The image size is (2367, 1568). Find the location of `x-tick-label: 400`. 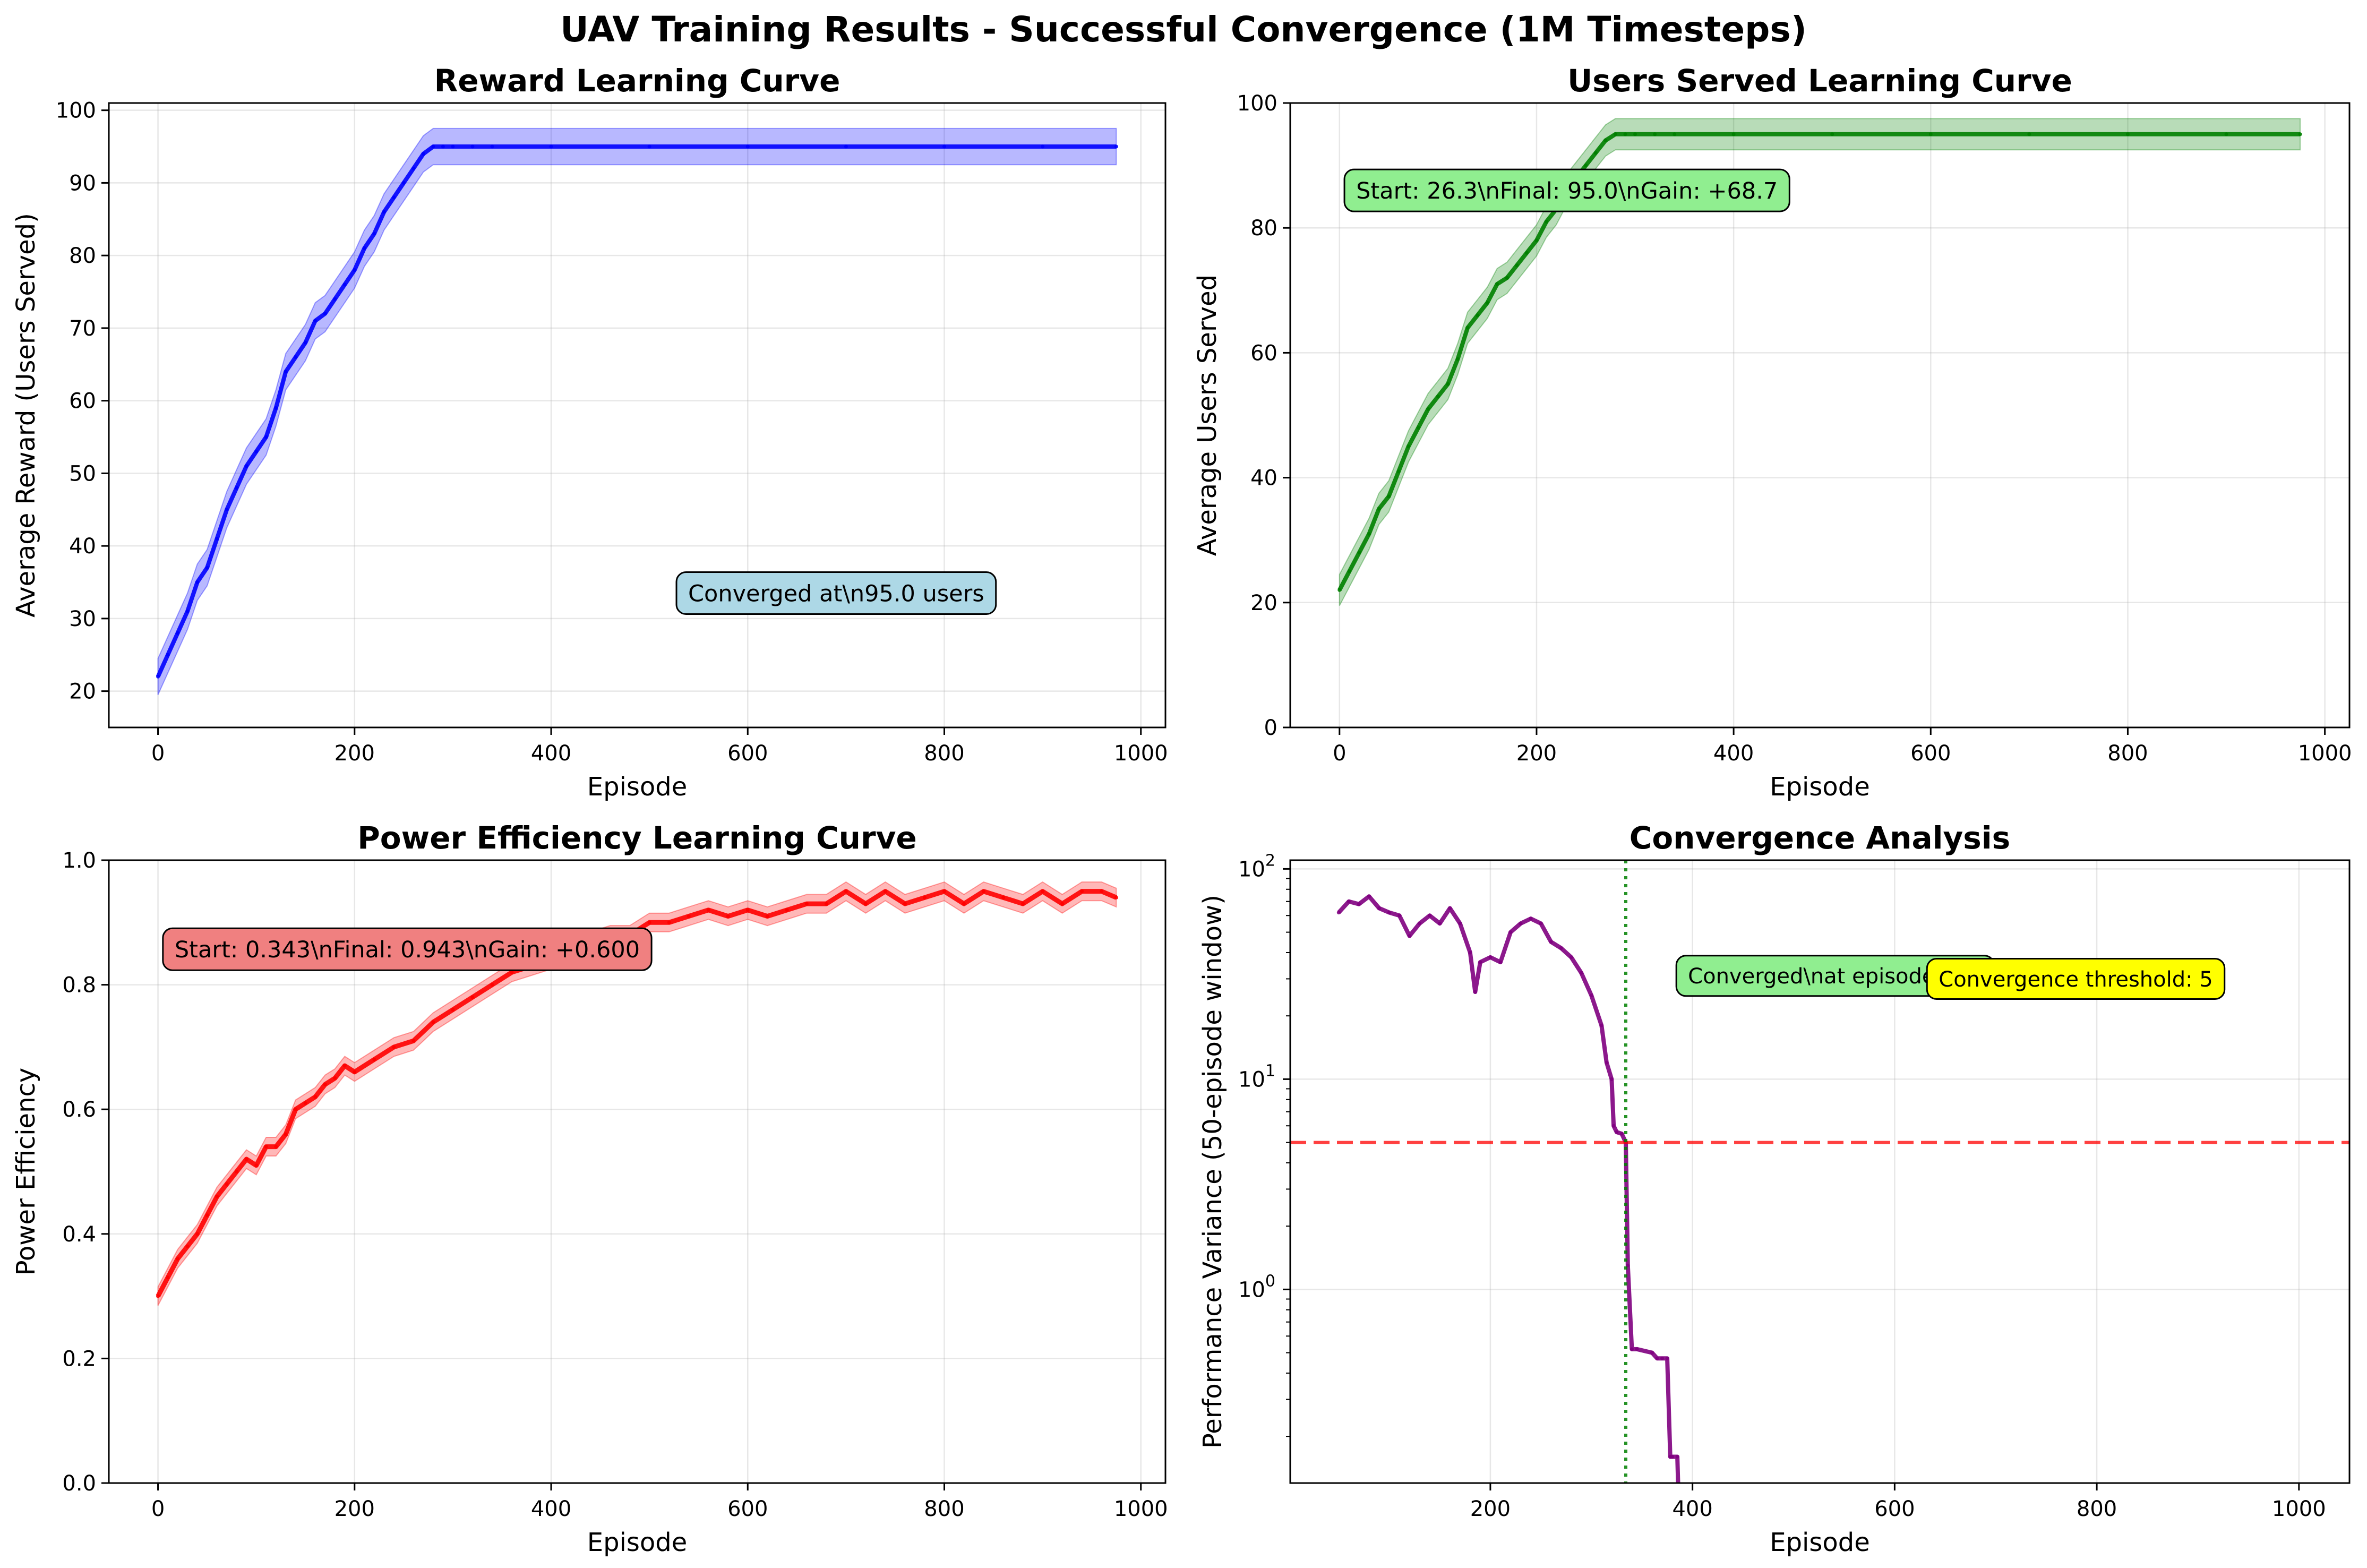

x-tick-label: 400 is located at coordinates (551, 1509).